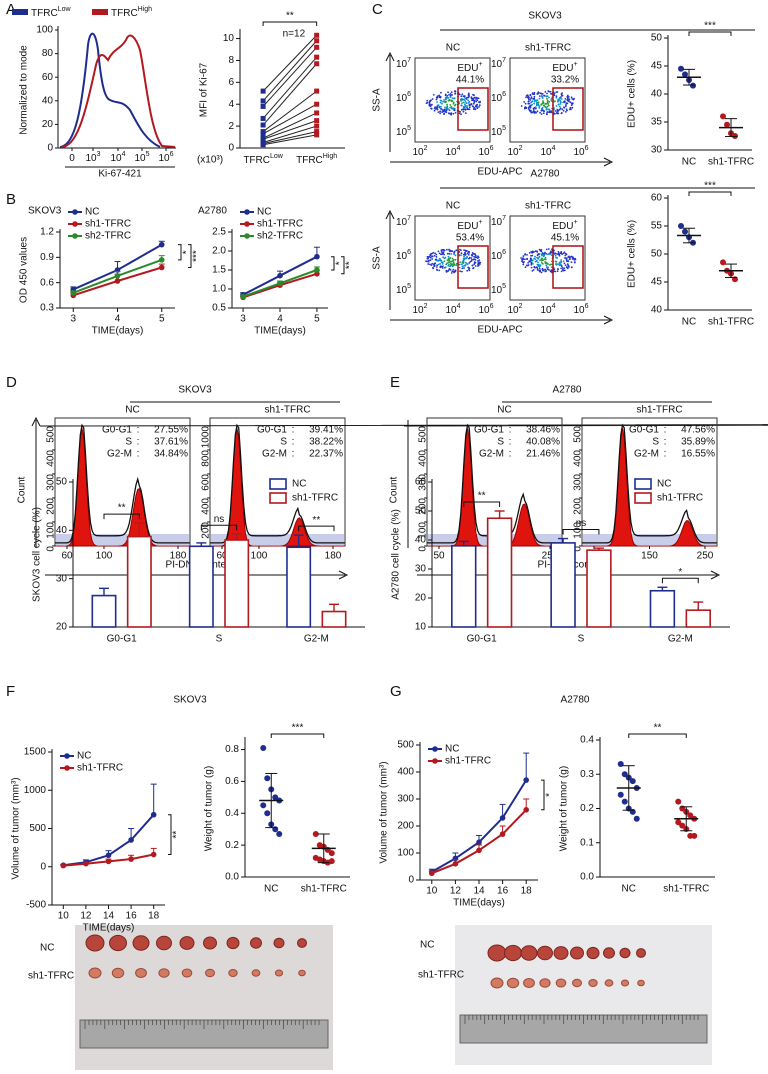 This screenshot has width=768, height=1074. What do you see at coordinates (104, 556) in the screenshot?
I see `x-tick-label: 100` at bounding box center [104, 556].